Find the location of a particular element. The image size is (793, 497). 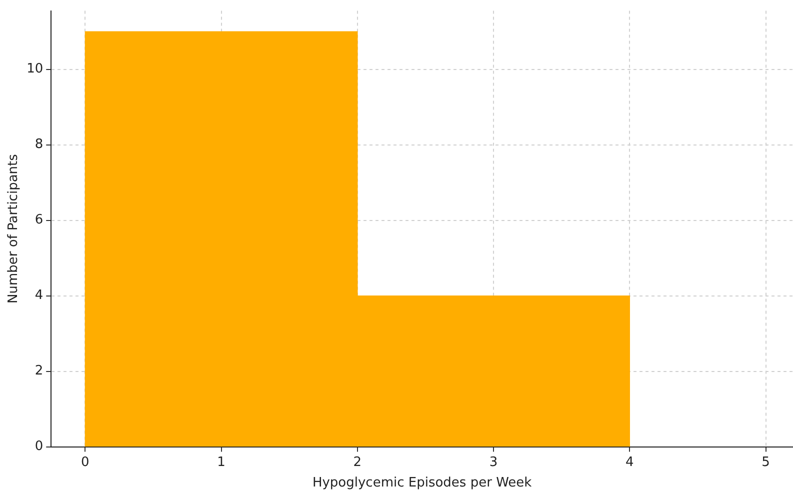

x-tick-label: 4 is located at coordinates (630, 462).